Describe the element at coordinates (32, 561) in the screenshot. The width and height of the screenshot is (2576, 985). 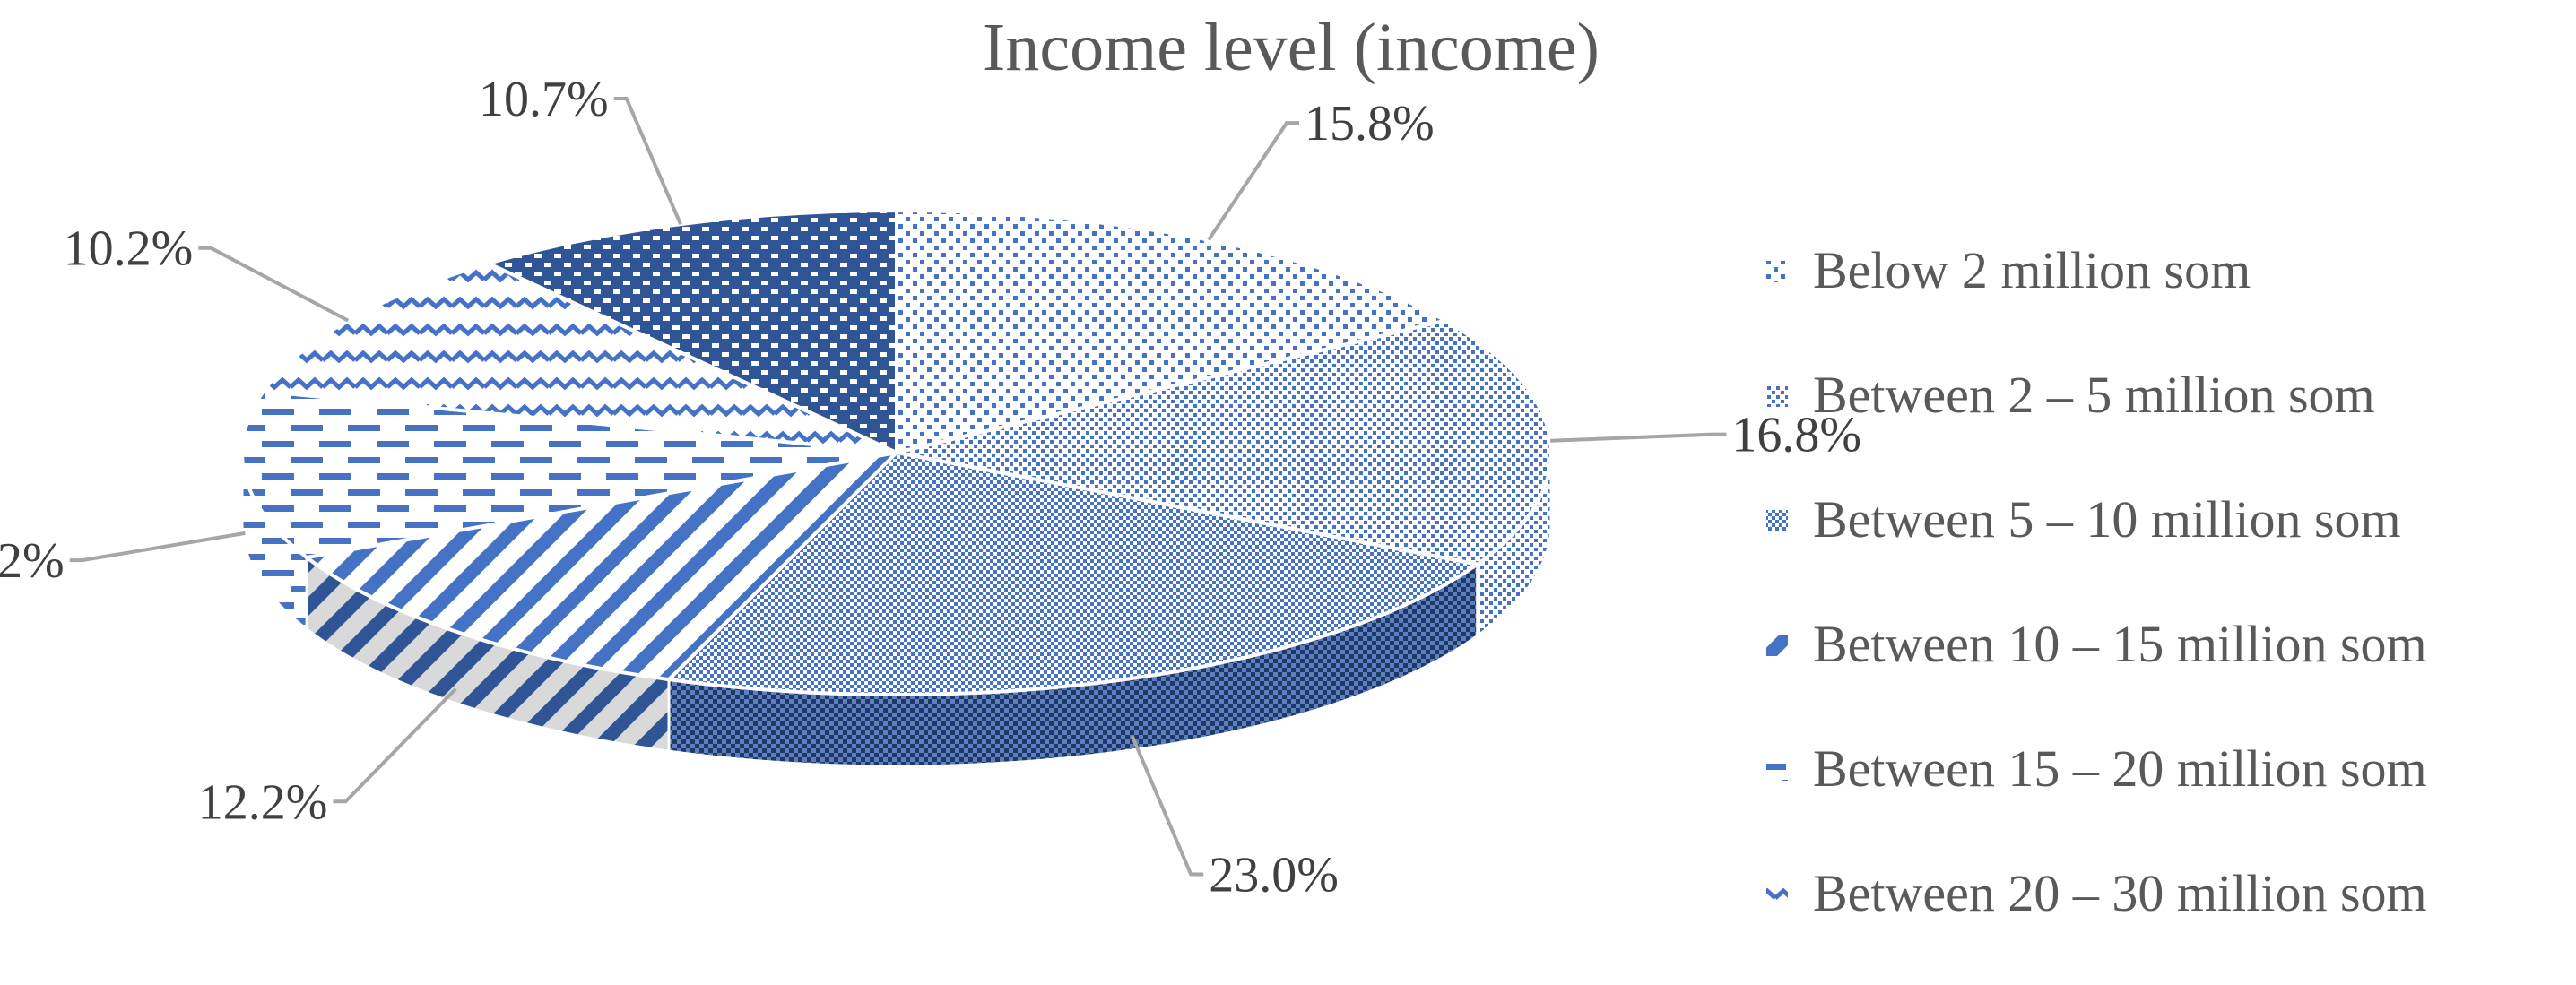
I see `data-label: 11.2%` at that location.